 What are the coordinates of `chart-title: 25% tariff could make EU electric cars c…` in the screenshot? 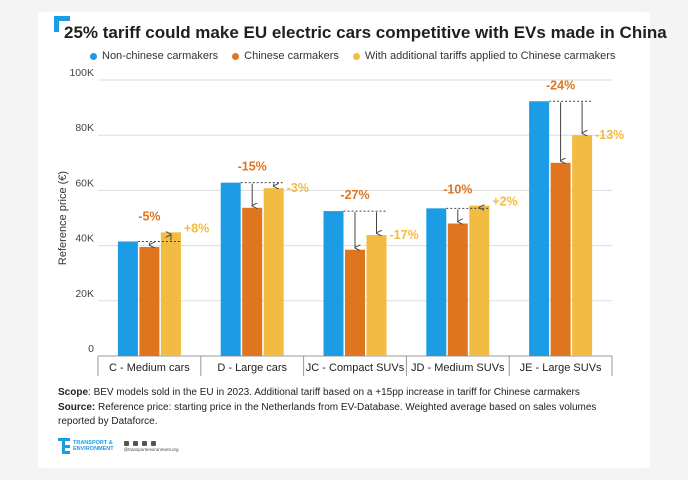 It's located at (365, 32).